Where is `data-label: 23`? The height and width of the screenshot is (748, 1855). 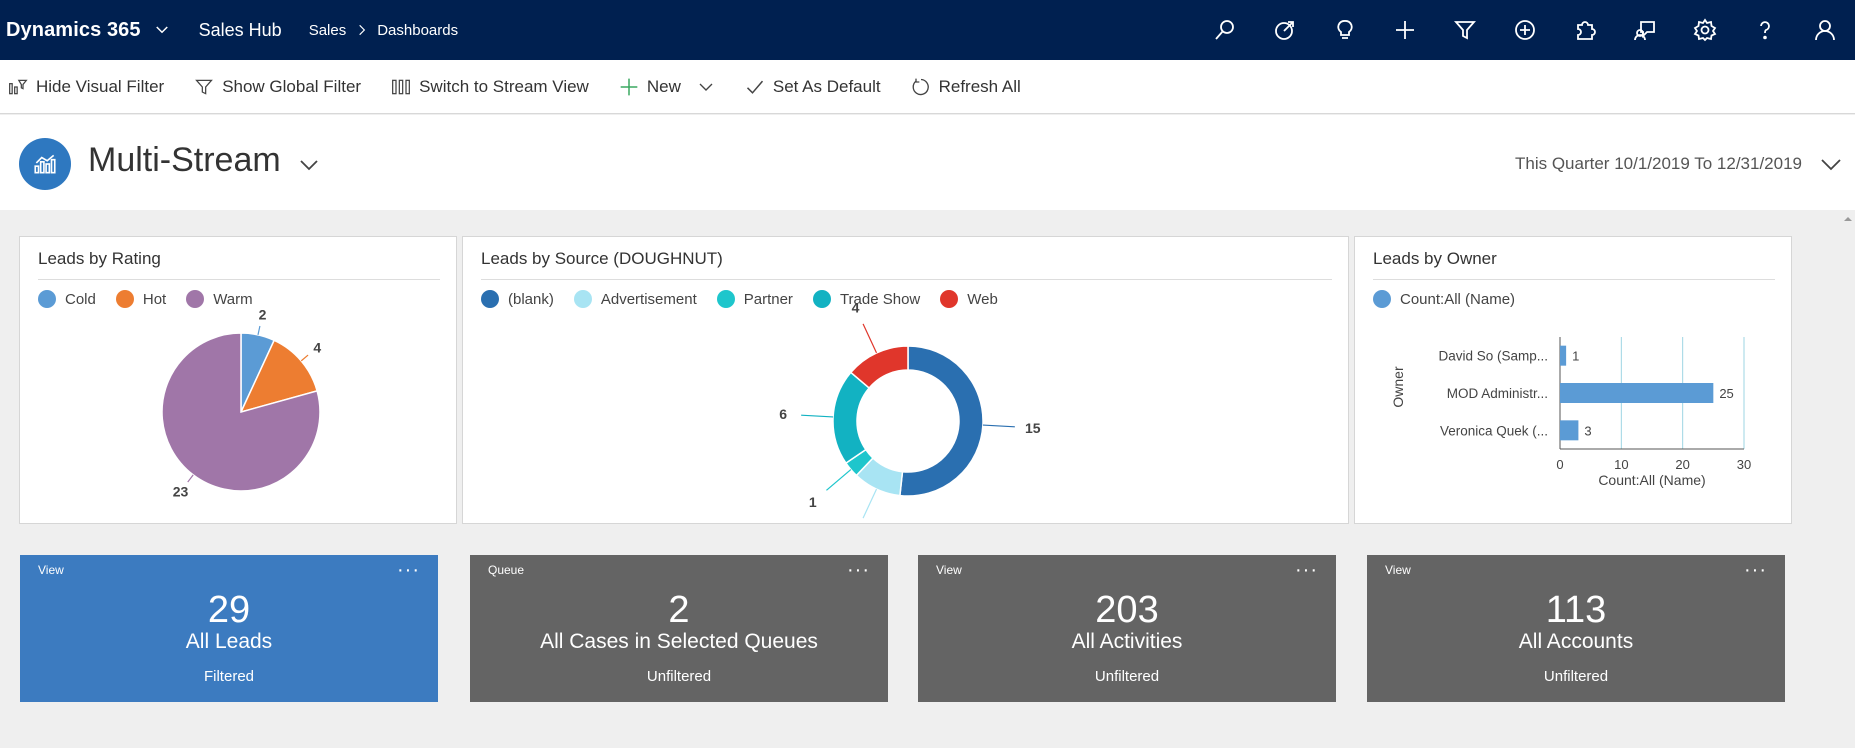 data-label: 23 is located at coordinates (181, 492).